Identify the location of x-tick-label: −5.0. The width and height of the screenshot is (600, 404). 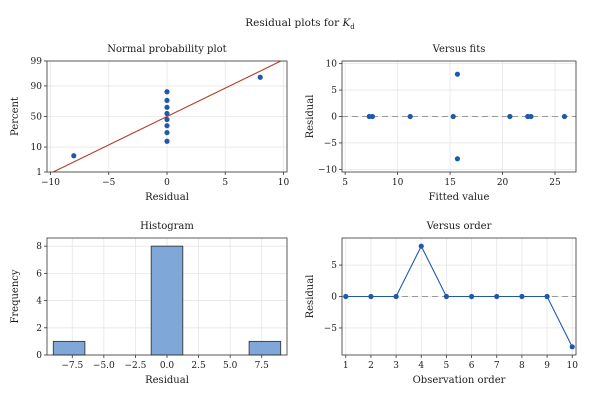
(104, 366).